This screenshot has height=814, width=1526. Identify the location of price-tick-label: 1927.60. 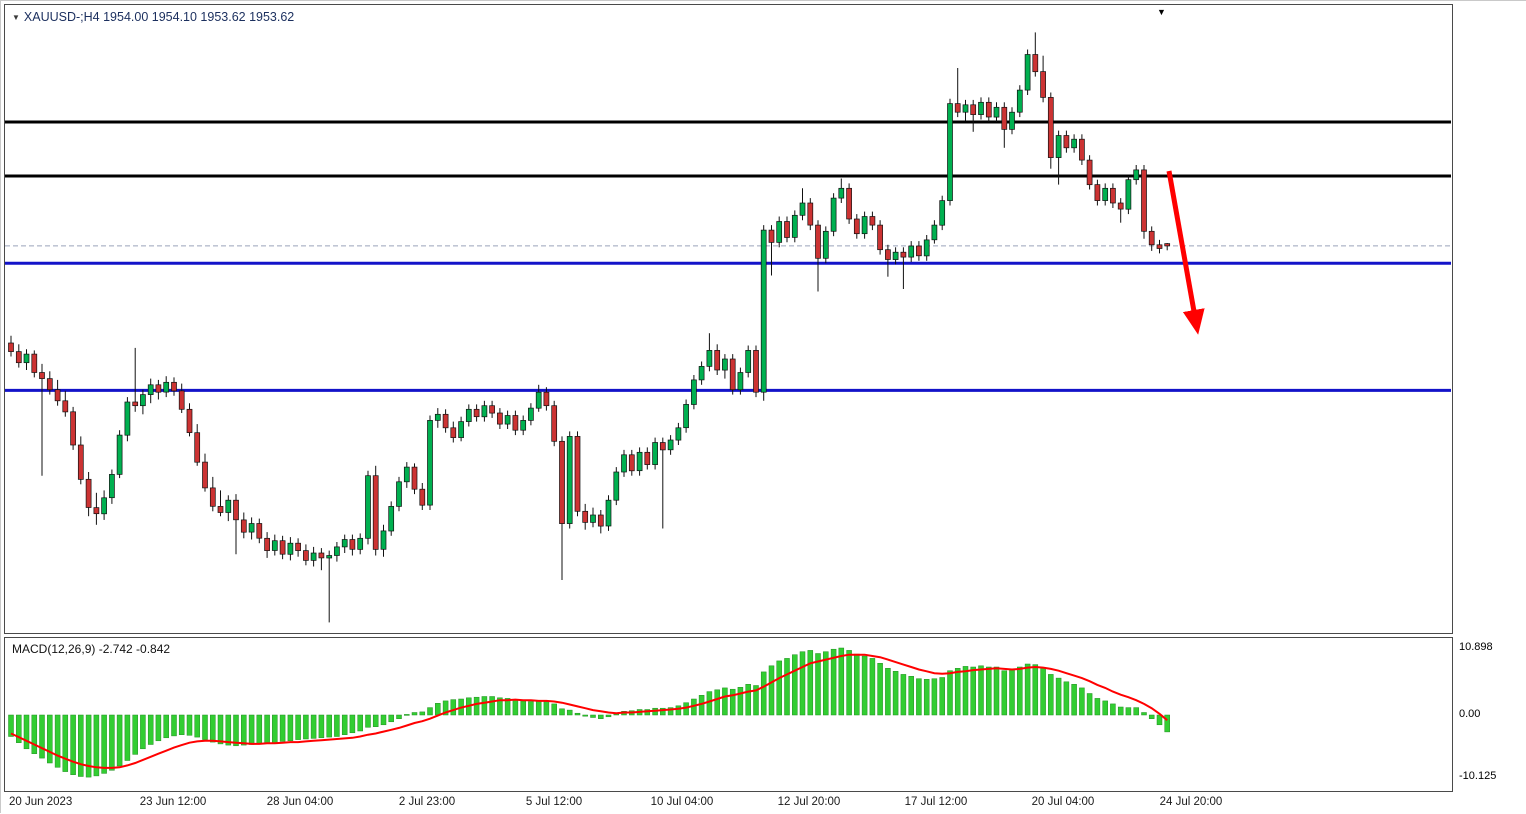
(1479, 403).